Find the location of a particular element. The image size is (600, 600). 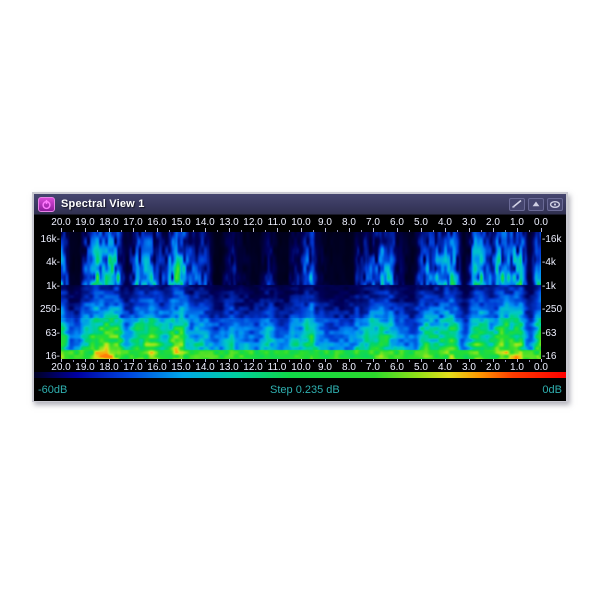

freq-label-right: -1k is located at coordinates (549, 286).